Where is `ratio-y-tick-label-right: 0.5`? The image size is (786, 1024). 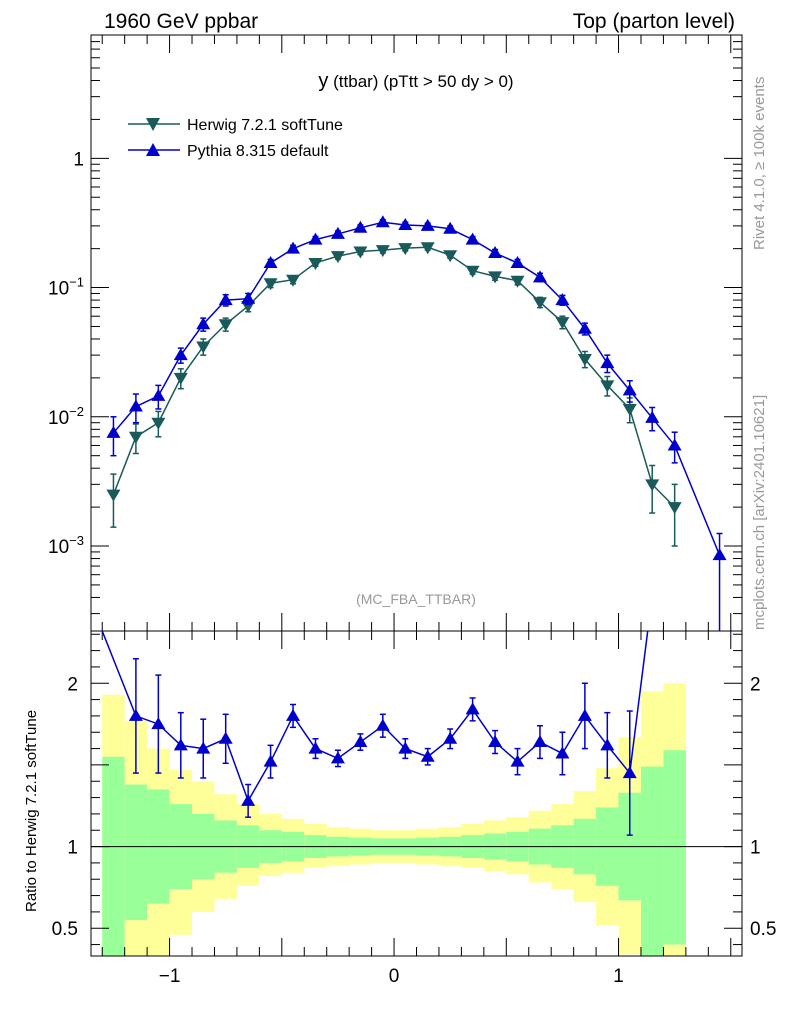 ratio-y-tick-label-right: 0.5 is located at coordinates (763, 929).